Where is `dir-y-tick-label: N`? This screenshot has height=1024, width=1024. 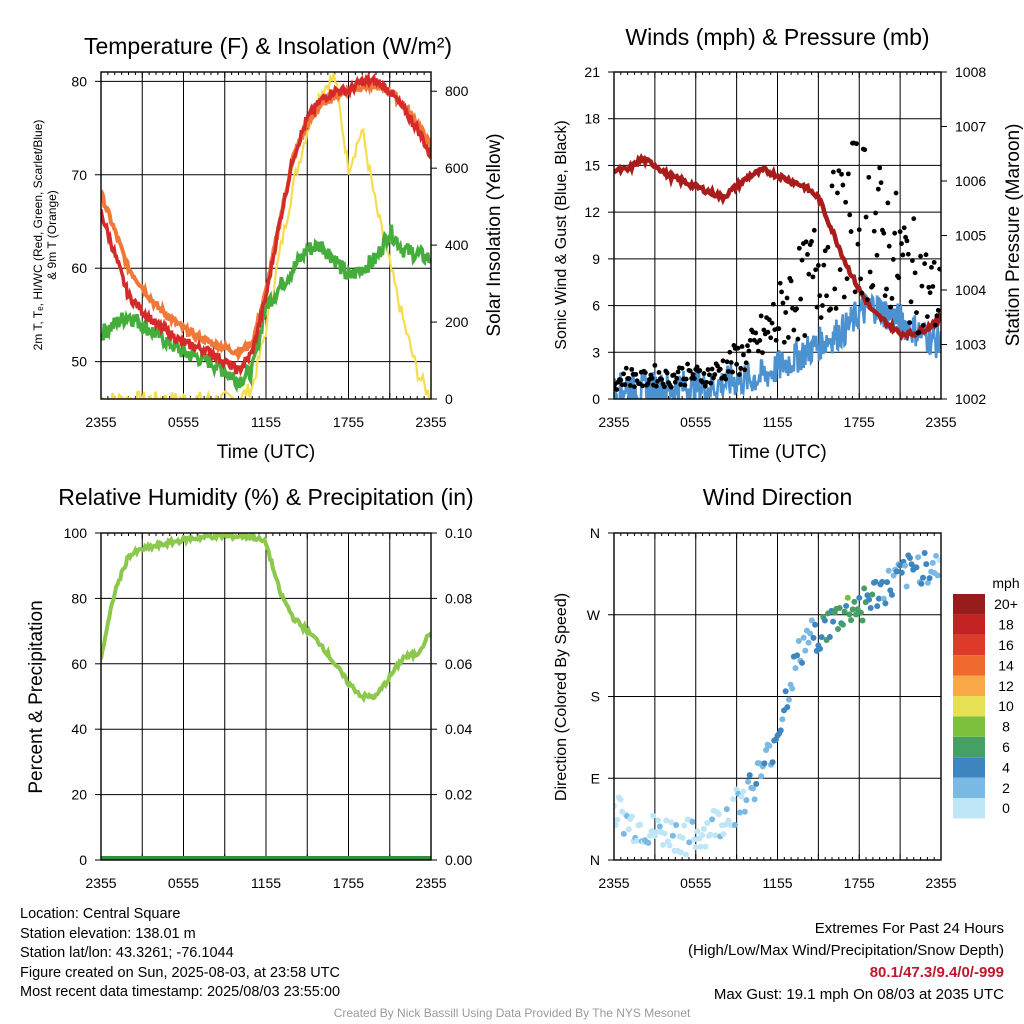 dir-y-tick-label: N is located at coordinates (595, 533).